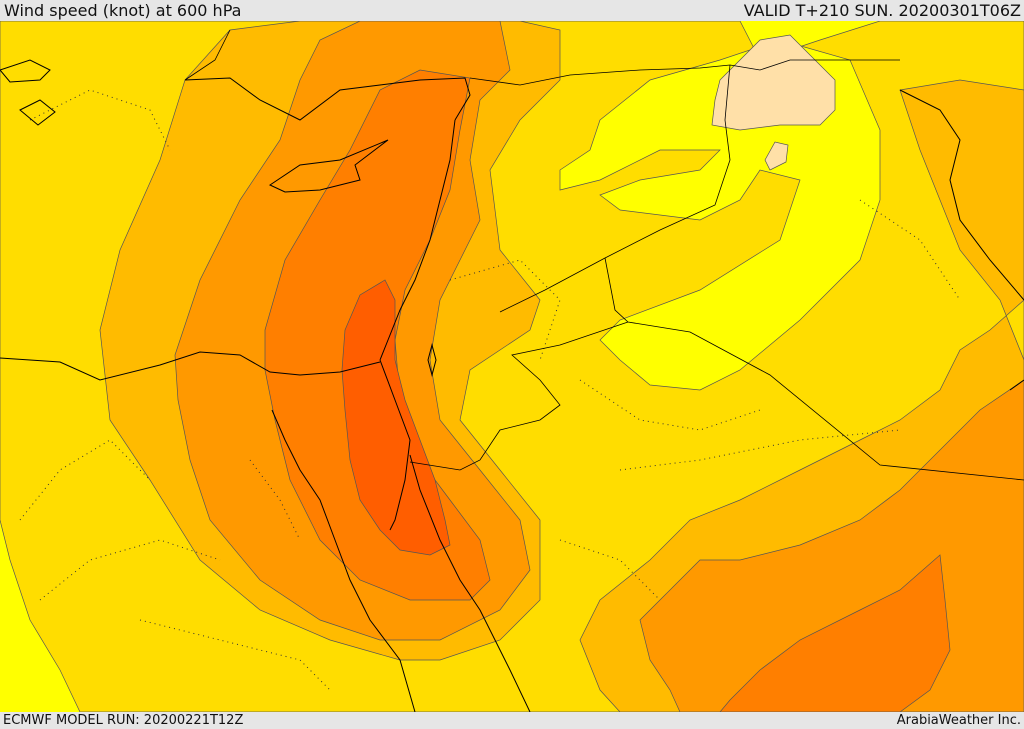 The image size is (1024, 729). What do you see at coordinates (123, 10) in the screenshot?
I see `map-title: Wind speed (knot) at 600 hPa` at bounding box center [123, 10].